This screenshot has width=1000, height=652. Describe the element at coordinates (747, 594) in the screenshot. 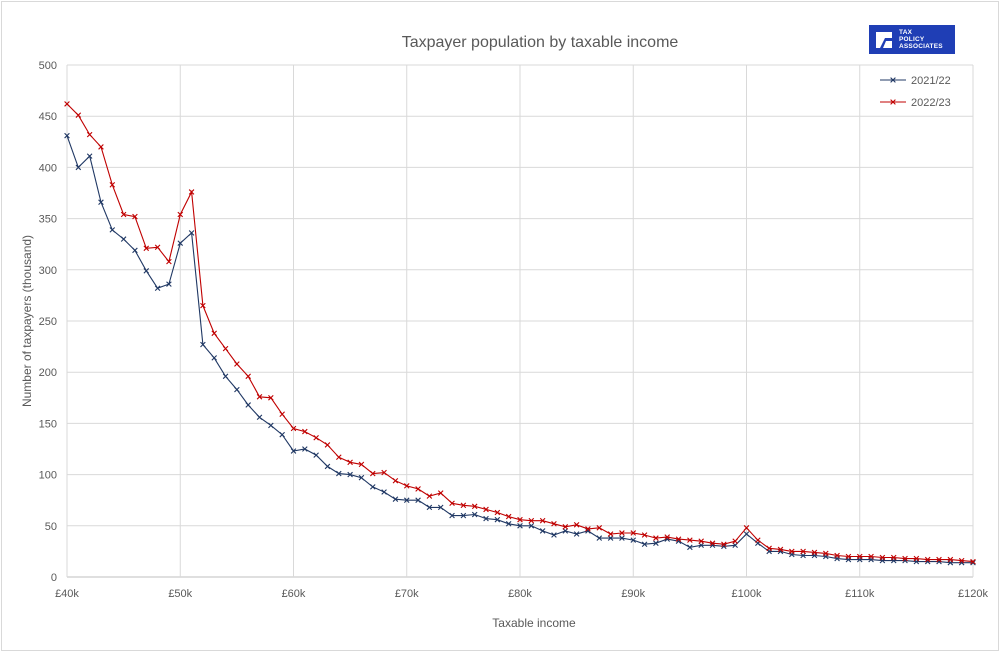

I see `x-tick-label: £100k` at that location.